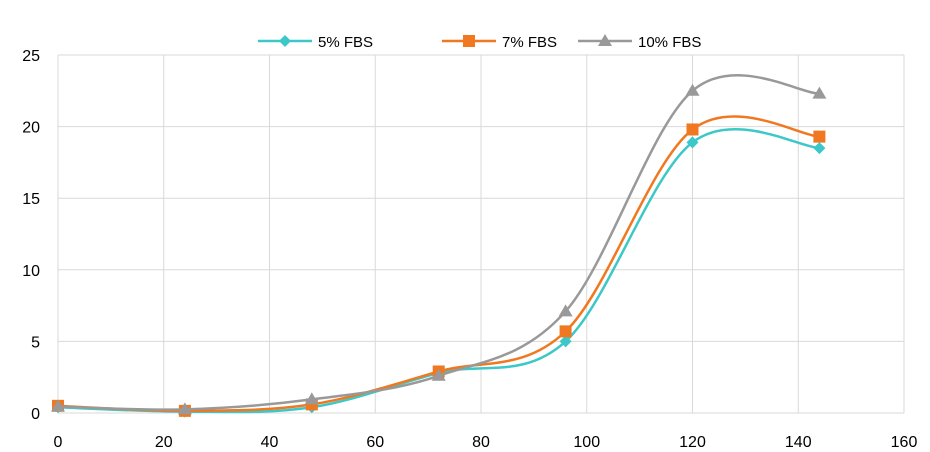 The width and height of the screenshot is (930, 452). What do you see at coordinates (345, 42) in the screenshot?
I see `legend-label: 5% FBS` at bounding box center [345, 42].